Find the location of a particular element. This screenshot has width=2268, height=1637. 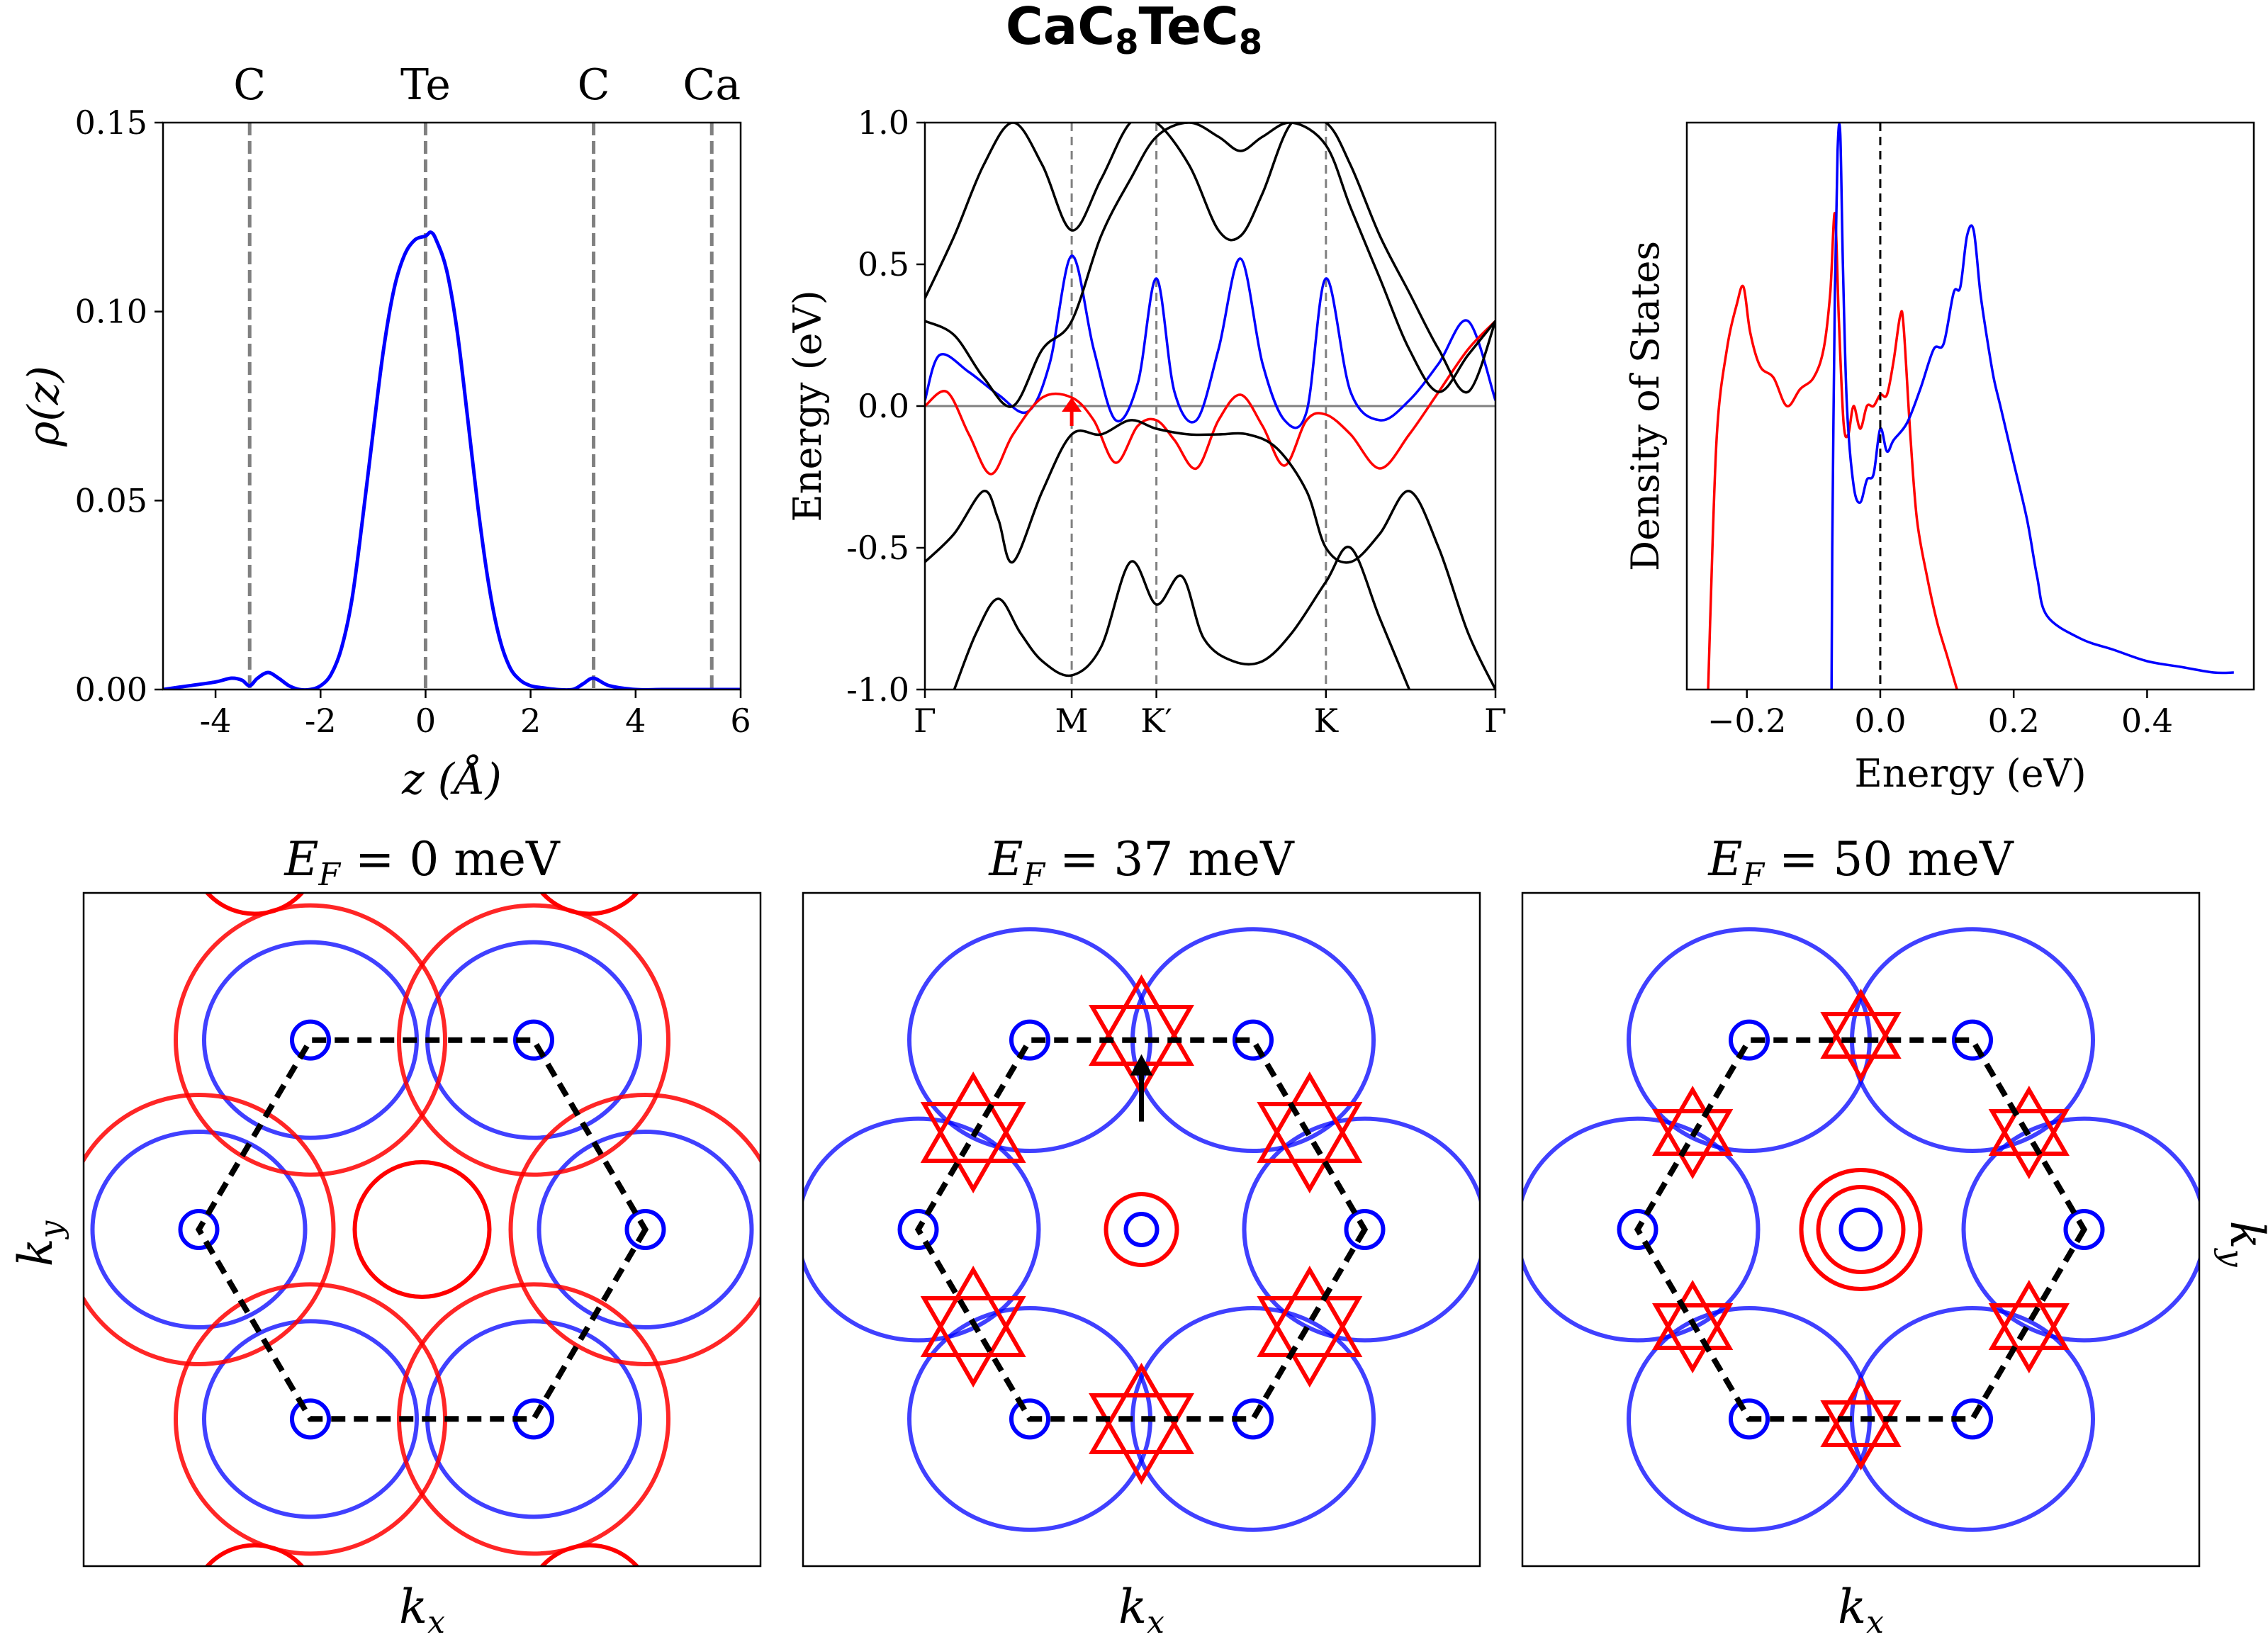

x-tick-label: -2 is located at coordinates (321, 721).